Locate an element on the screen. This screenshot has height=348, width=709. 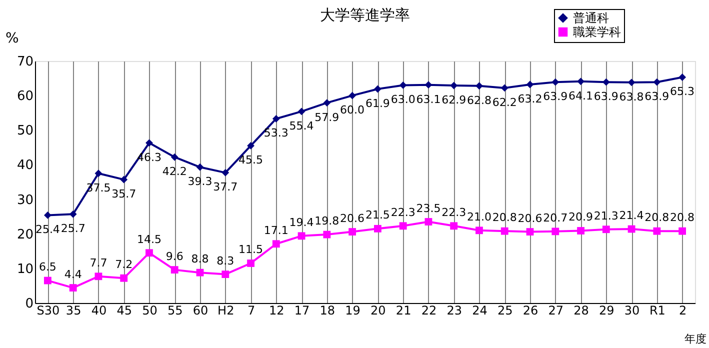
data-label: 25.4 is located at coordinates (47, 229).